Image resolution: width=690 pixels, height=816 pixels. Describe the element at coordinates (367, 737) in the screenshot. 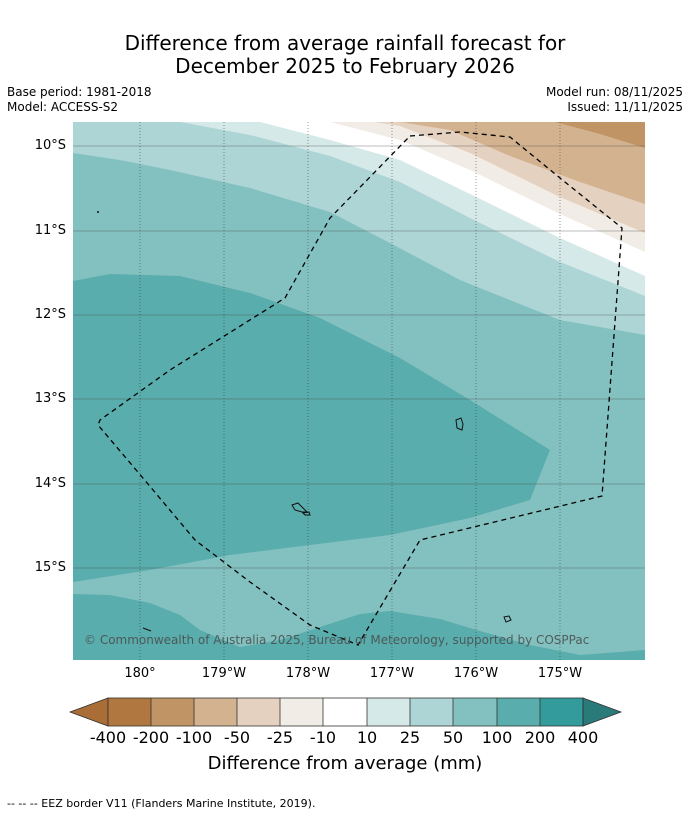

I see `colorbar-label: 10` at that location.